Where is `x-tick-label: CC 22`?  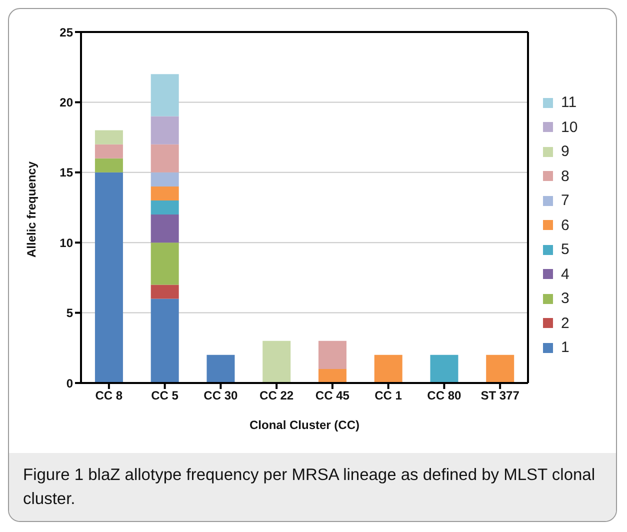 x-tick-label: CC 22 is located at coordinates (277, 395).